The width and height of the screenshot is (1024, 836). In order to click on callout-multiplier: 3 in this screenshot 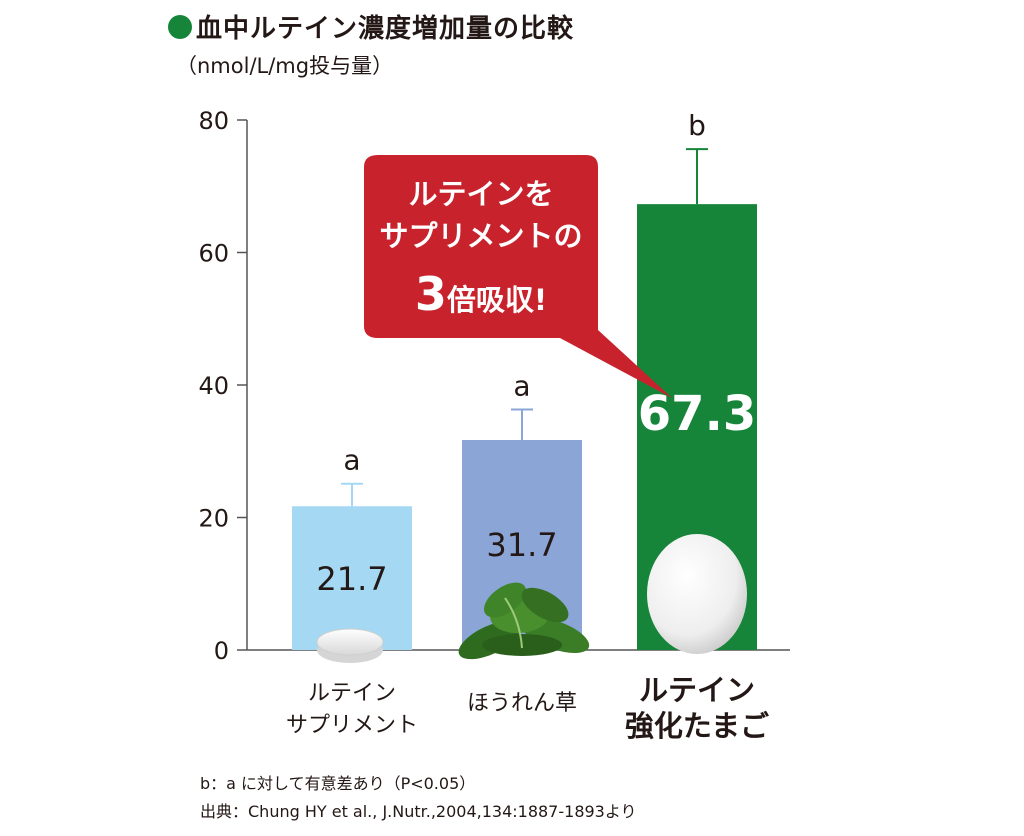, I will do `click(431, 294)`.